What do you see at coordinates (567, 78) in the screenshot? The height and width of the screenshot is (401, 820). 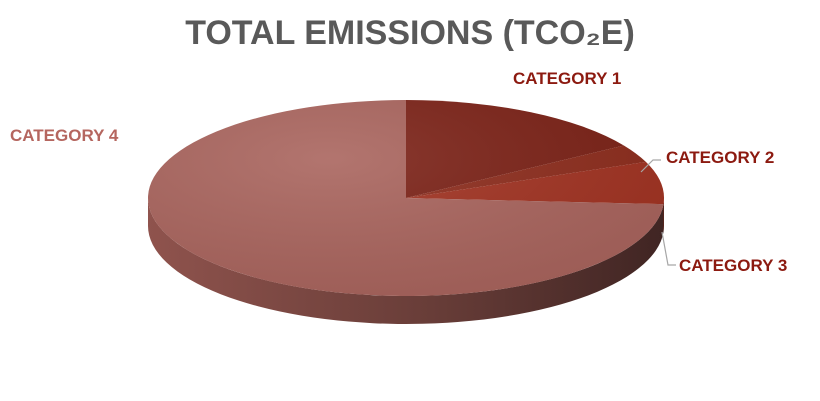 I see `slice-label-1: CATEGORY 1` at bounding box center [567, 78].